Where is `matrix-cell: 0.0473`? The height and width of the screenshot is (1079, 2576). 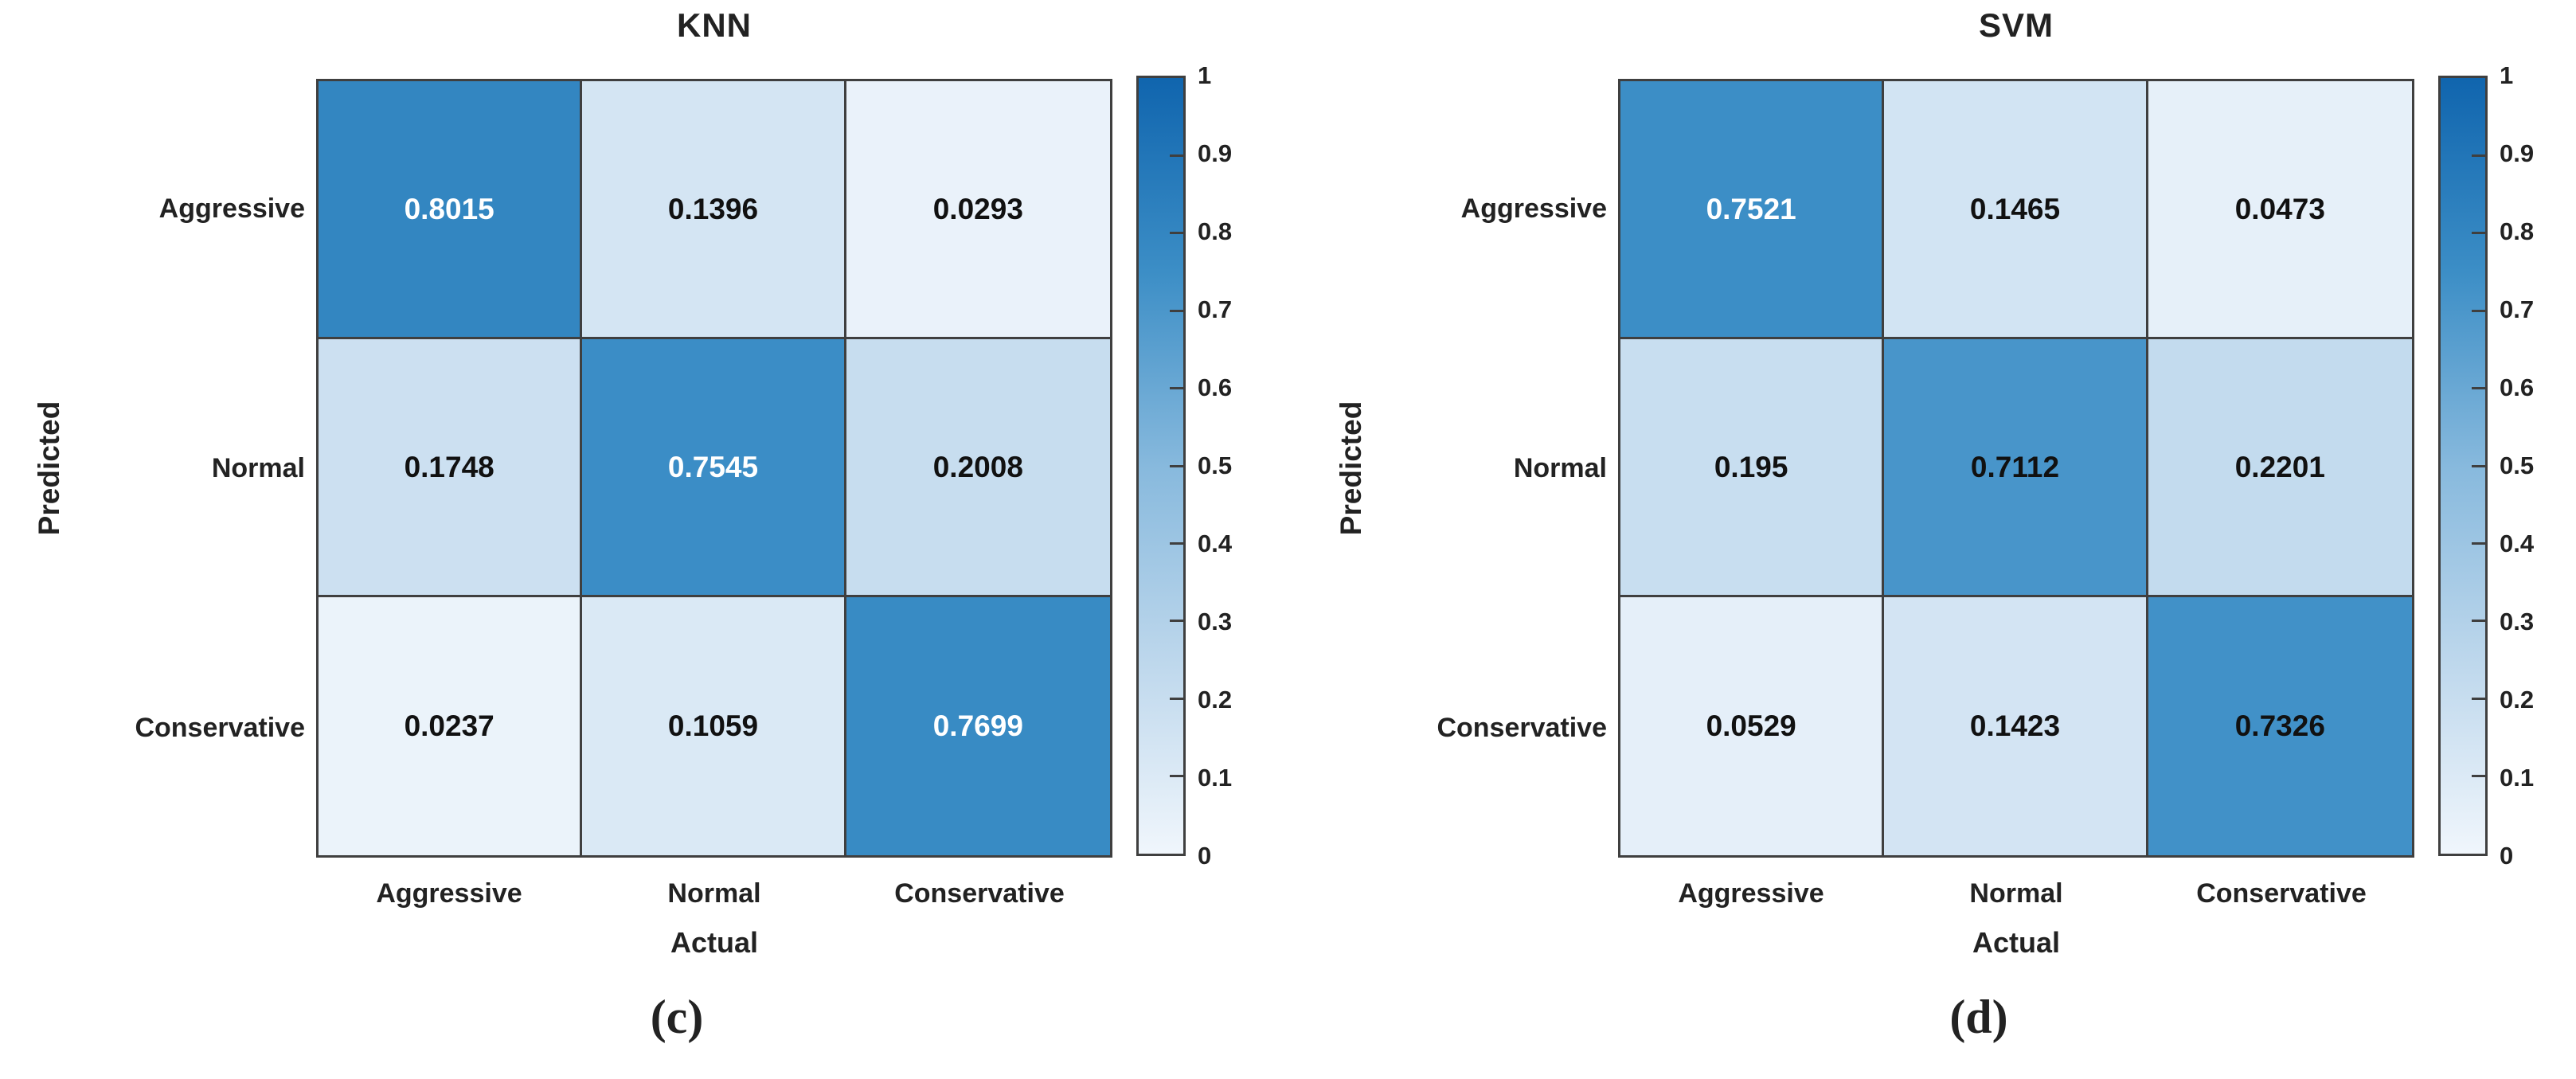 matrix-cell: 0.0473 is located at coordinates (2280, 210).